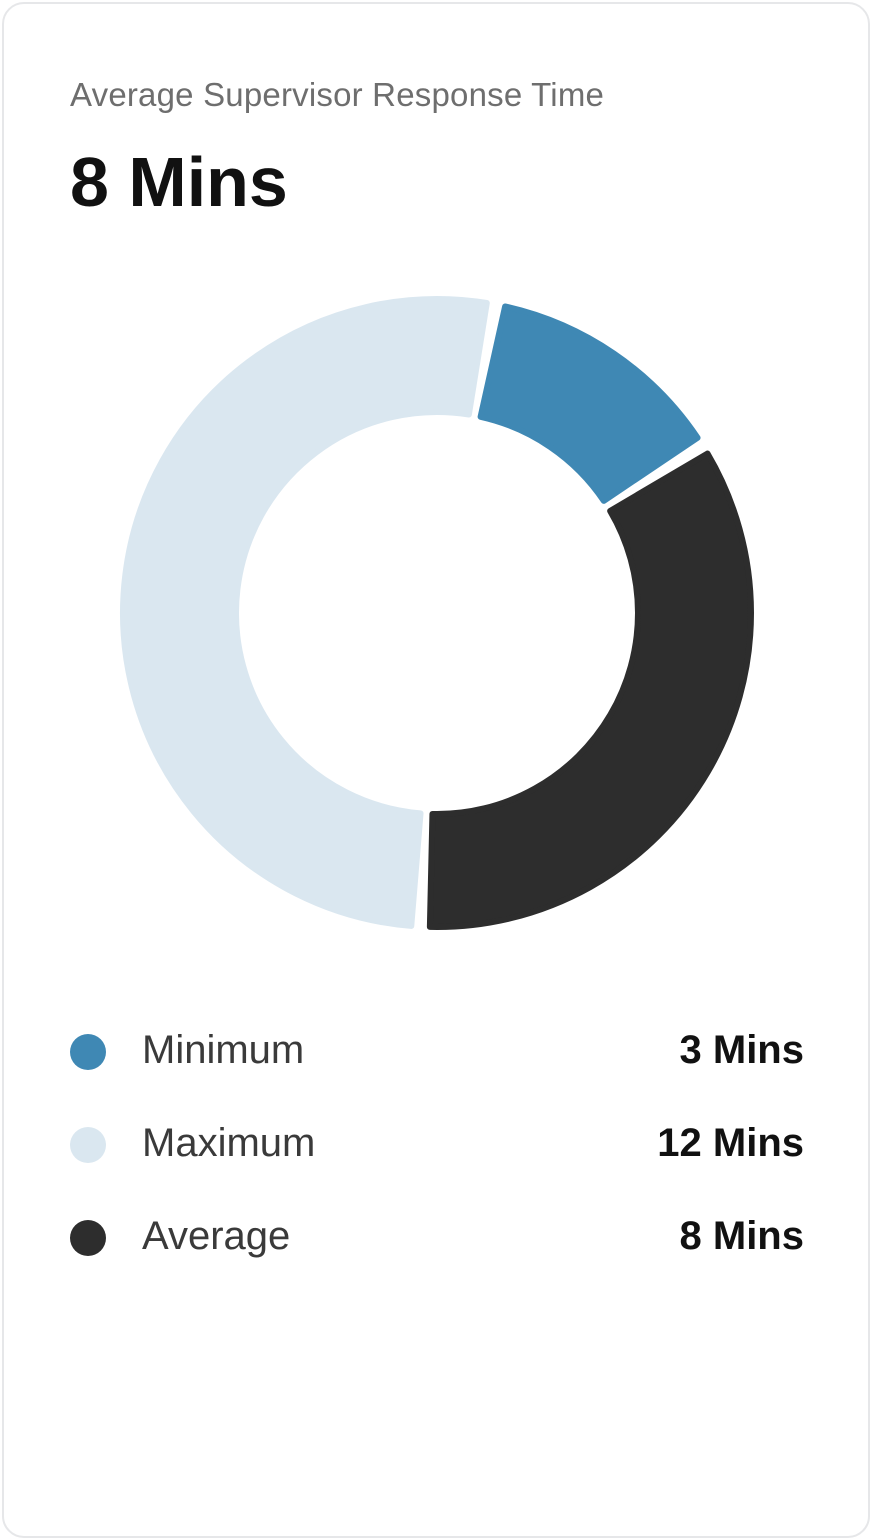 The height and width of the screenshot is (1540, 872). What do you see at coordinates (88, 1052) in the screenshot?
I see `legend-dot-minimum` at bounding box center [88, 1052].